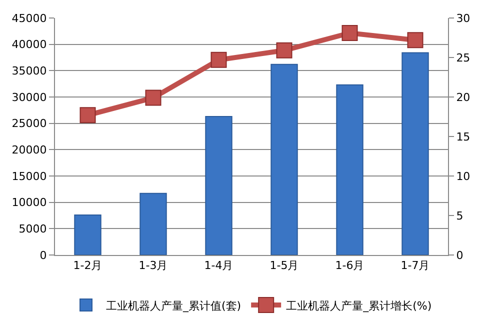 The image size is (488, 331). What do you see at coordinates (460, 255) in the screenshot?
I see `y2-tick-label: 0` at bounding box center [460, 255].